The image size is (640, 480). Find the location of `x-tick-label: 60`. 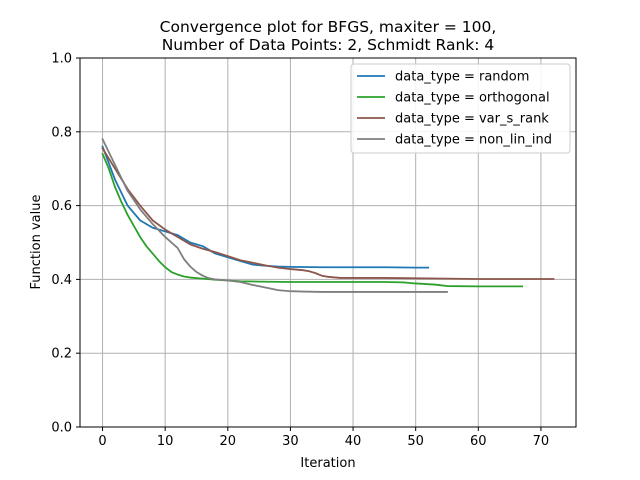

x-tick-label: 60 is located at coordinates (478, 441).